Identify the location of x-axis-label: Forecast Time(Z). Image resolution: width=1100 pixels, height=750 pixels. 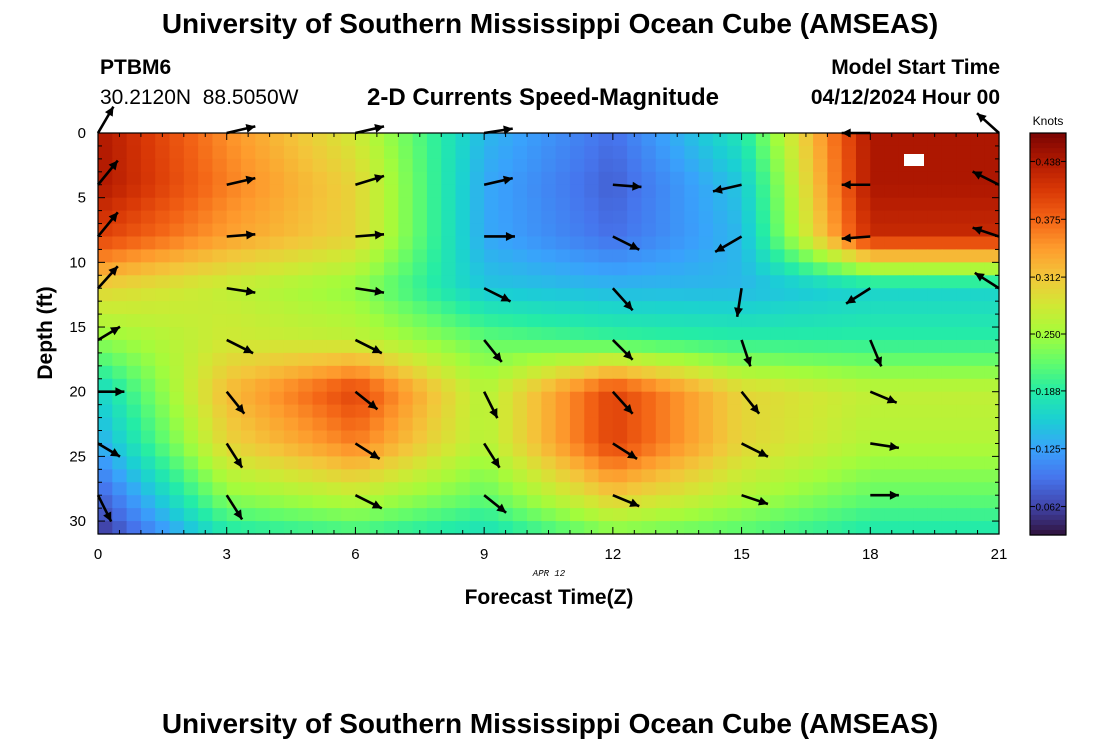
(549, 597).